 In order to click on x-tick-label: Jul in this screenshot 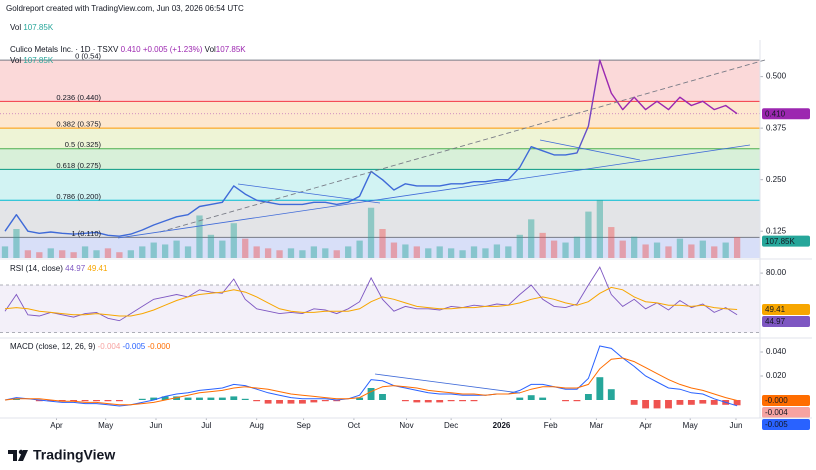, I will do `click(206, 425)`.